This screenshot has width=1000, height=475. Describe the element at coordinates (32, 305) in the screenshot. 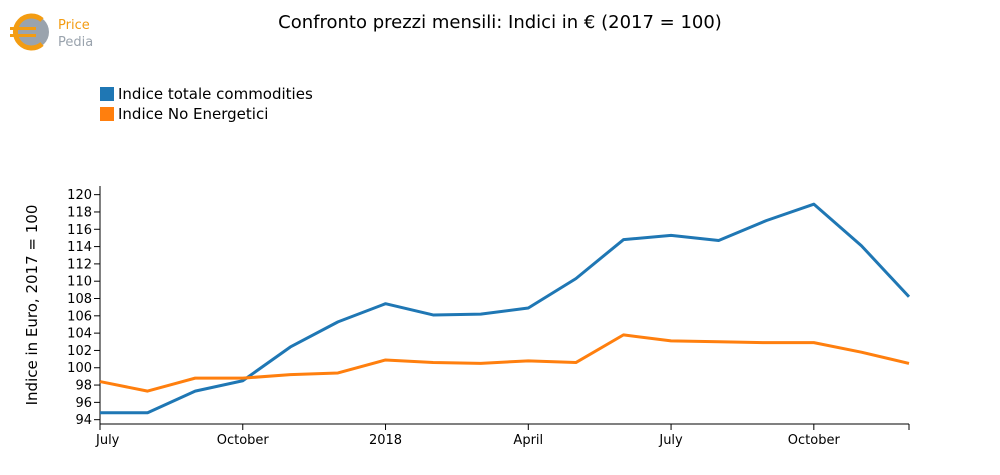

I see `y-axis-label: Indice in Euro, 2017 = 100` at that location.